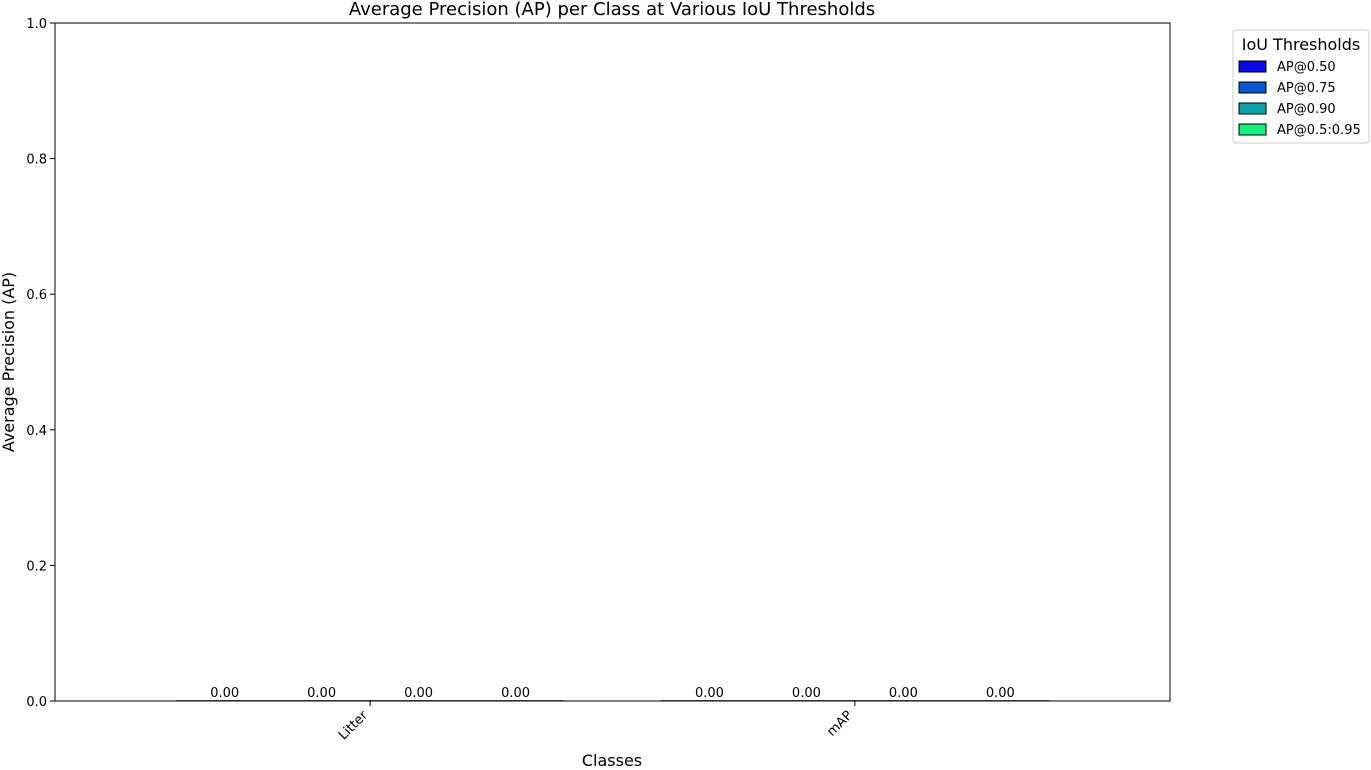 This screenshot has width=1371, height=770. Describe the element at coordinates (1306, 109) in the screenshot. I see `legend-label: AP@0.90` at that location.